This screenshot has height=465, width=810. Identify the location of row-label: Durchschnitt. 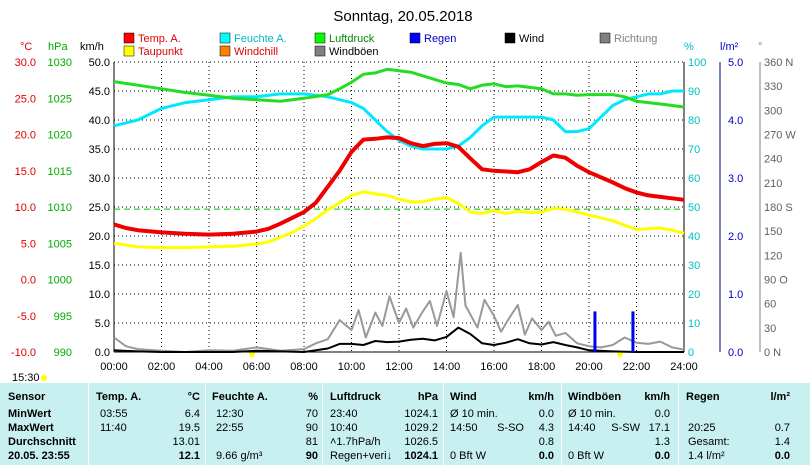
(42, 442).